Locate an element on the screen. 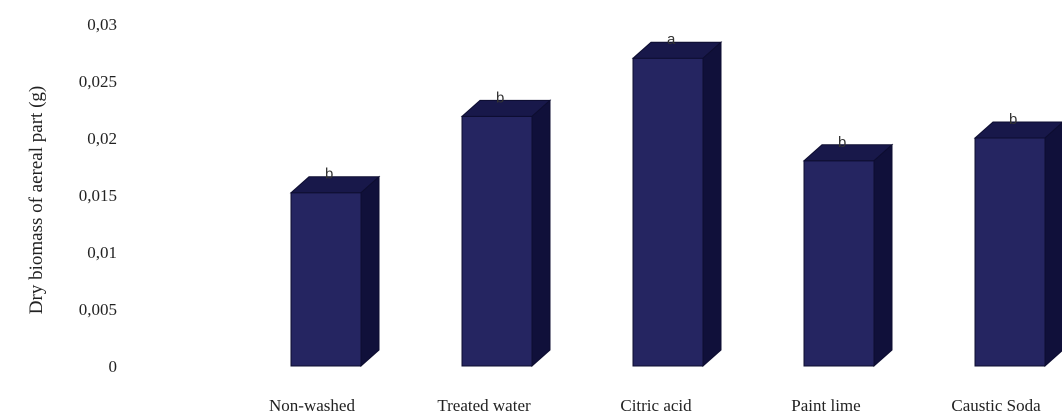  y-axis-ticks: 0 0,005 0,01 0,015 0,02 0,025 0,03 is located at coordinates (98, 195).